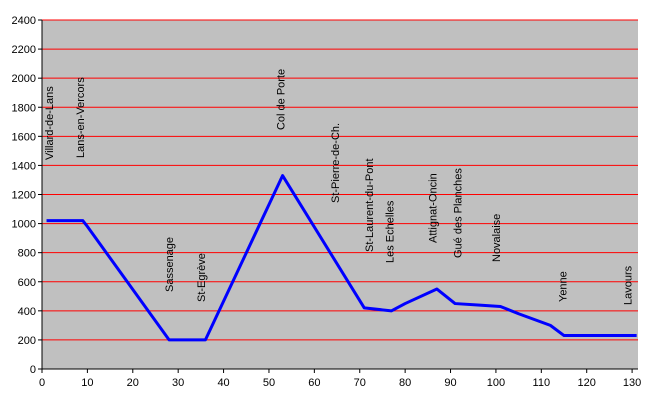  Describe the element at coordinates (360, 383) in the screenshot. I see `x-tick-label: 70` at that location.